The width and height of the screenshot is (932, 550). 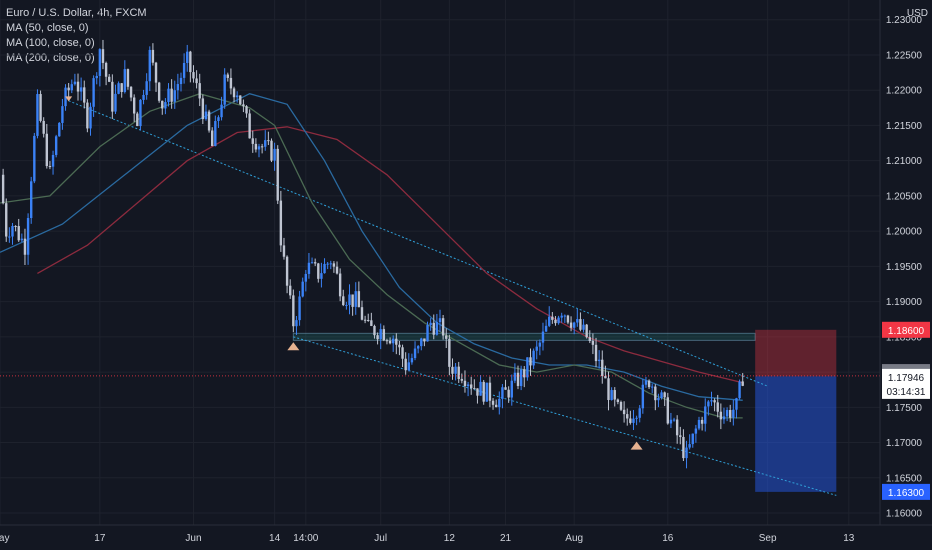 I want to click on y-tick-label: 1.22000, so click(x=904, y=91).